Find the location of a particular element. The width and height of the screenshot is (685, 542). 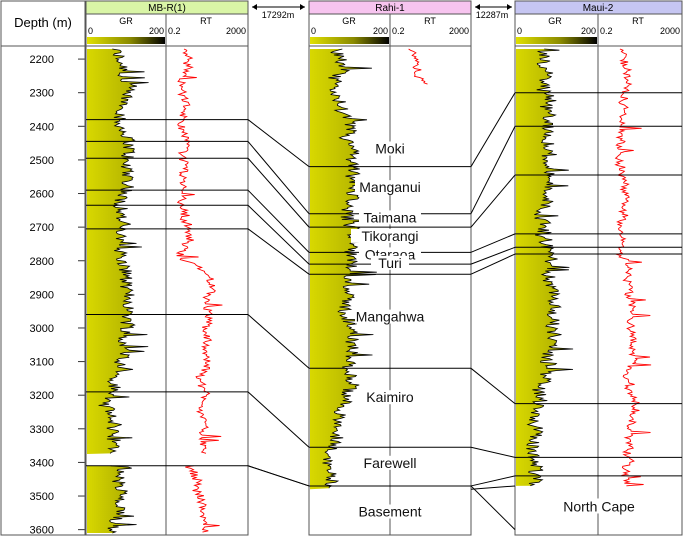

formation-label-taimana: Taimana is located at coordinates (390, 217).